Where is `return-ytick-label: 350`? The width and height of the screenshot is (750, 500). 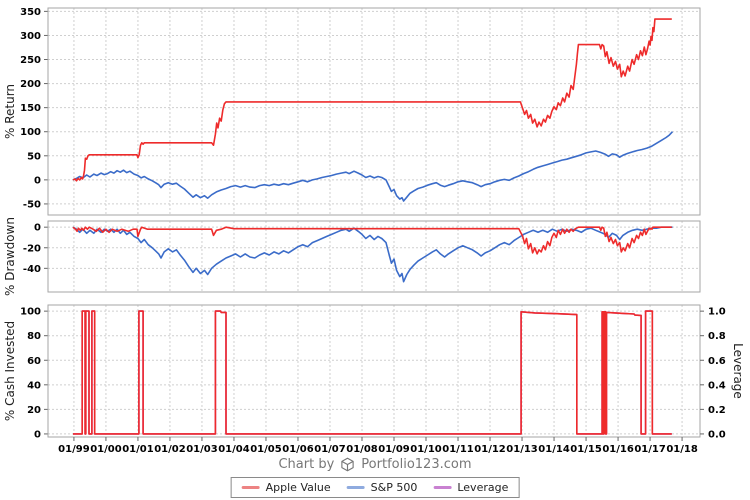
return-ytick-label: 350 is located at coordinates (30, 12).